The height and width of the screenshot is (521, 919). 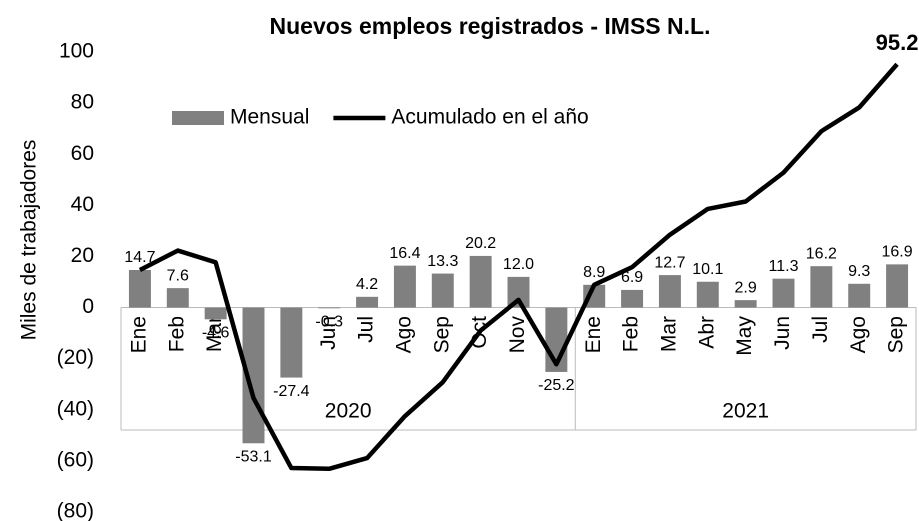 I want to click on data-label: 7.6, so click(x=178, y=275).